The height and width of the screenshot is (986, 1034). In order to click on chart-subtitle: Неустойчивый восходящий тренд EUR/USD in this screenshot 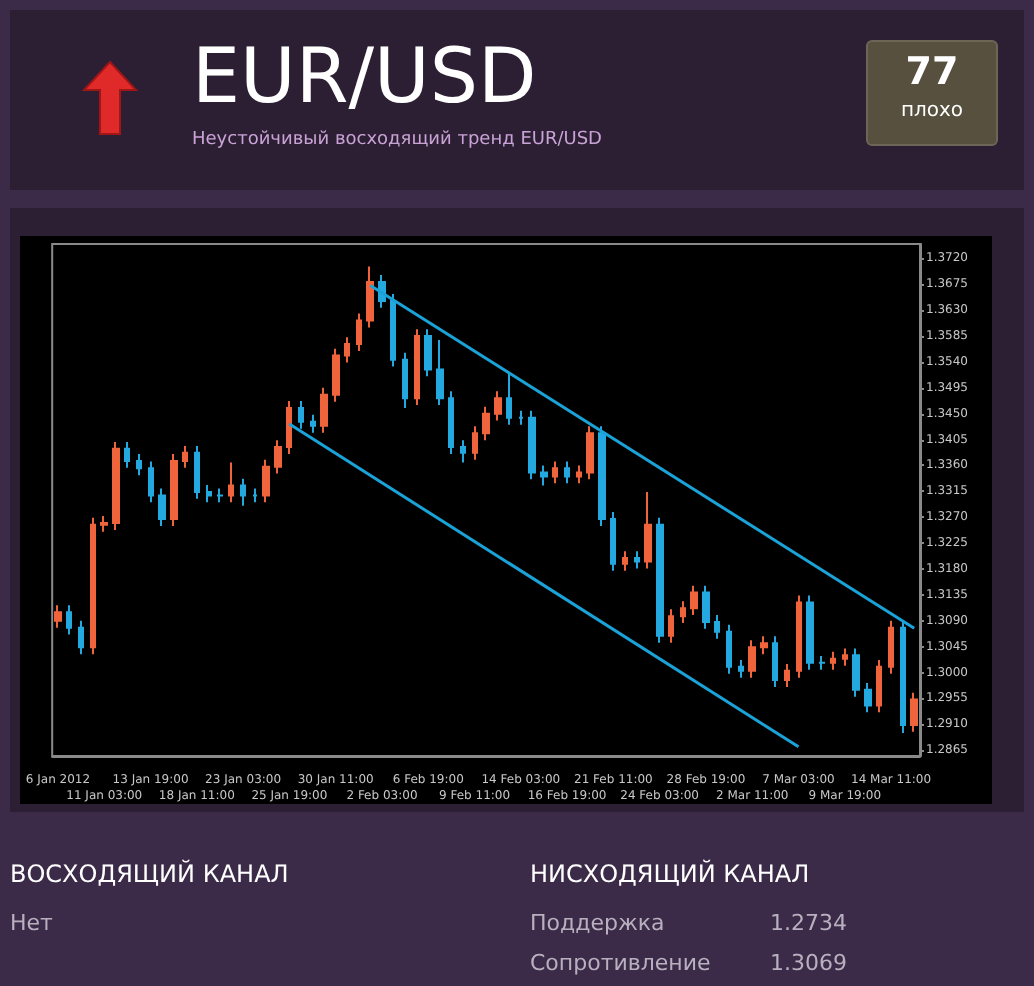, I will do `click(397, 140)`.